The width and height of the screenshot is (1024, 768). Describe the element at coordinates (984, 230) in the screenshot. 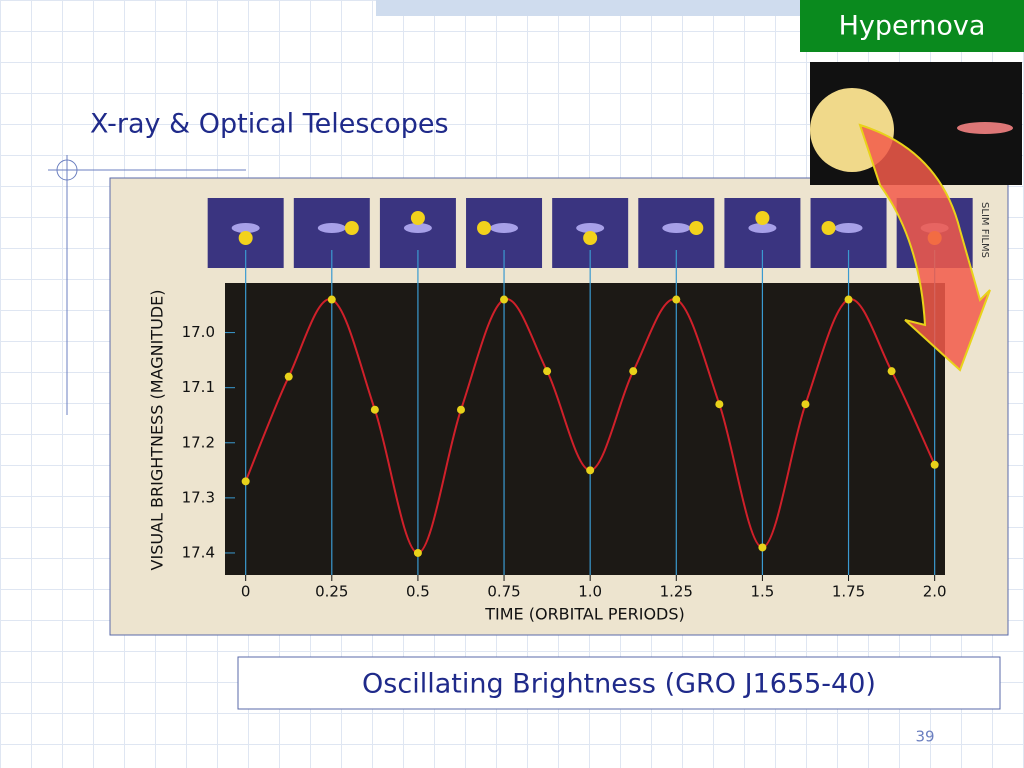

I see `credit: SLIM FILMS` at that location.